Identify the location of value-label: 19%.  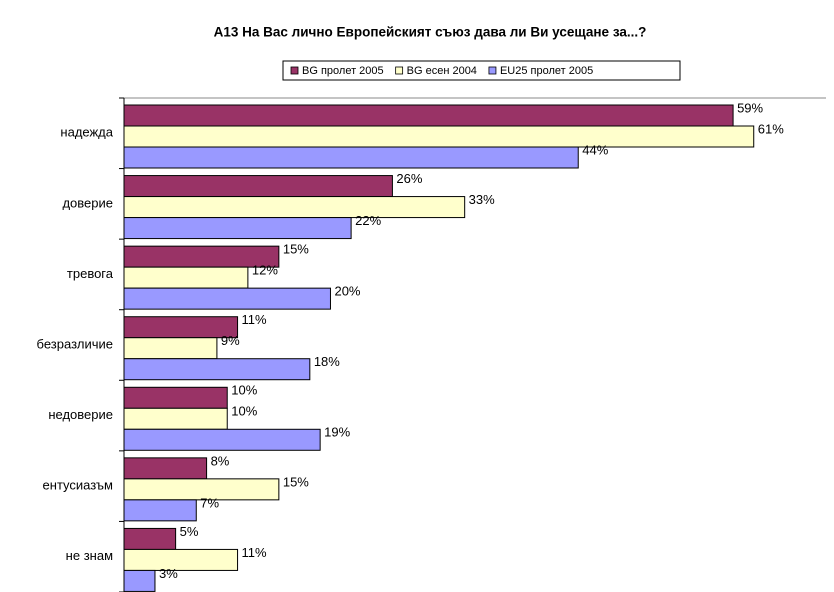
(337, 432).